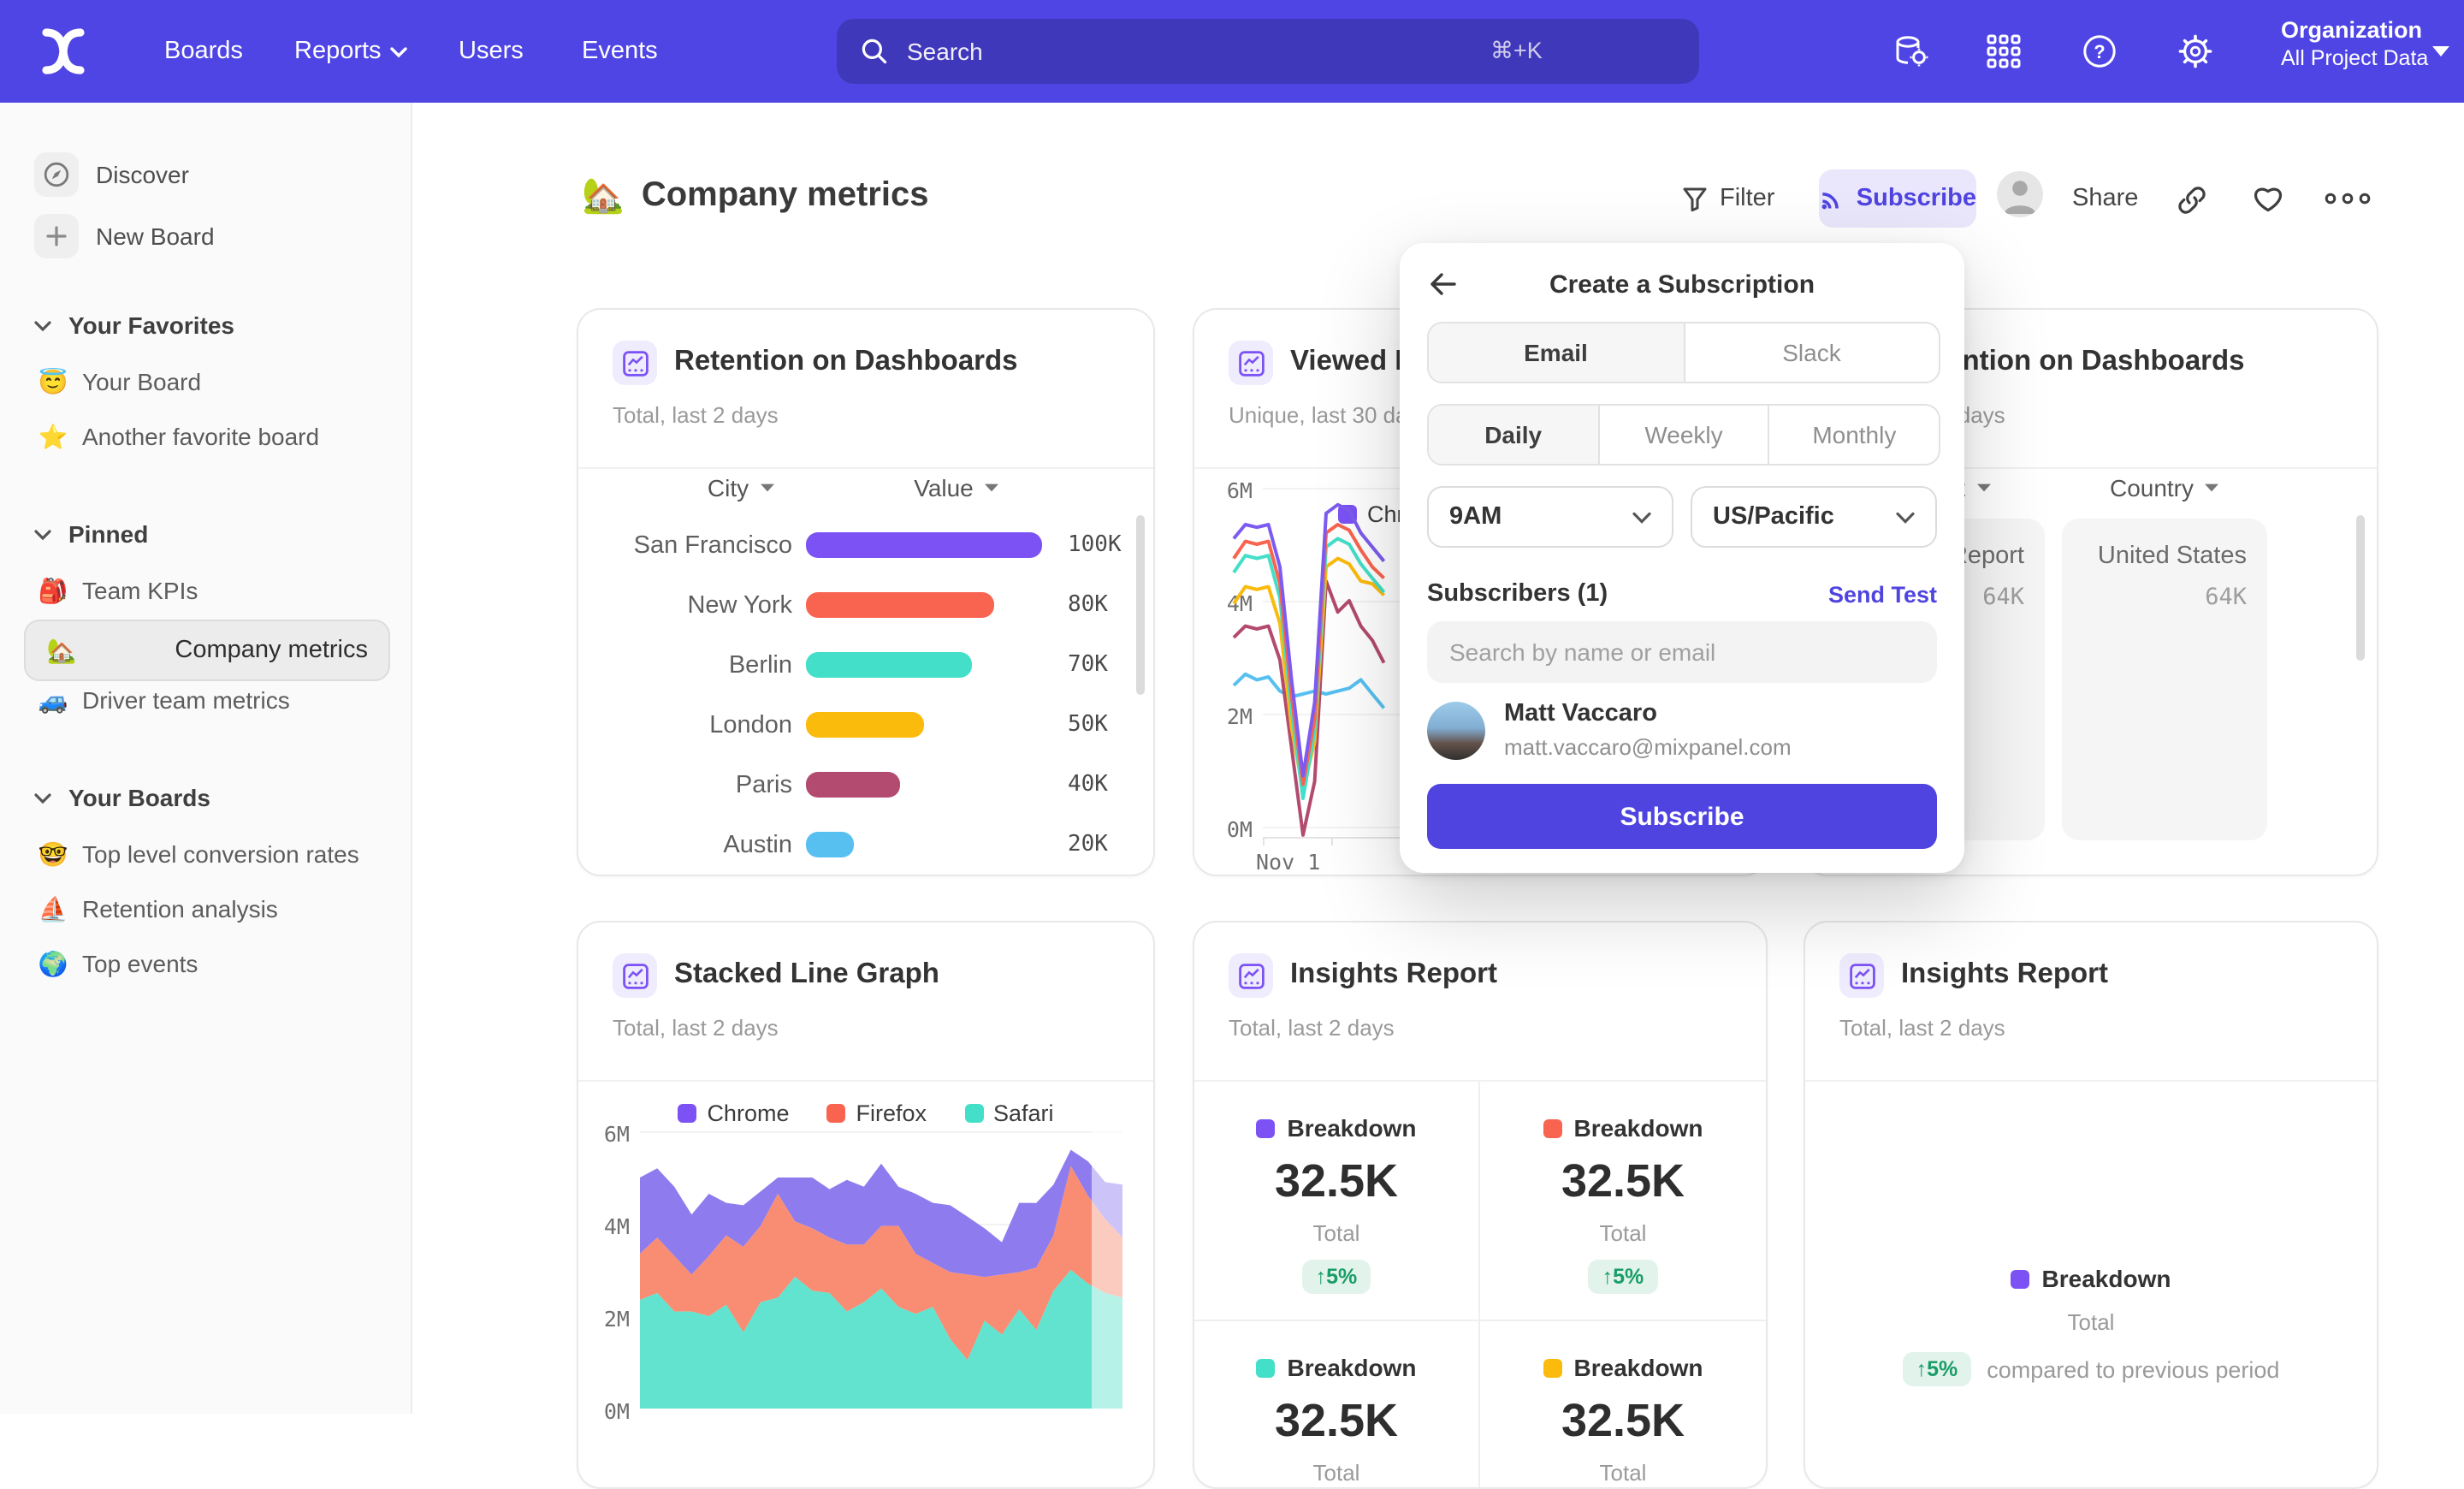  Describe the element at coordinates (164, 700) in the screenshot. I see `sidebar-board-driver-team-metrics: 🚙 Driver team metrics` at that location.